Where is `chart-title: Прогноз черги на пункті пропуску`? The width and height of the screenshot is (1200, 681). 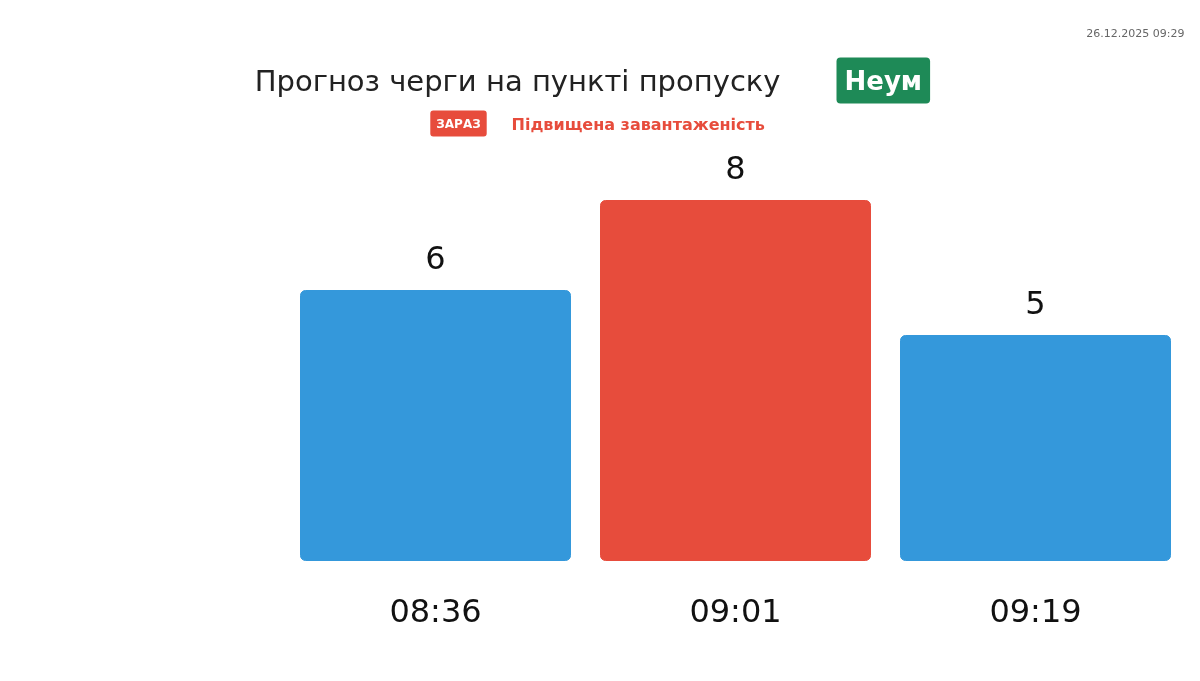 chart-title: Прогноз черги на пункті пропуску is located at coordinates (517, 80).